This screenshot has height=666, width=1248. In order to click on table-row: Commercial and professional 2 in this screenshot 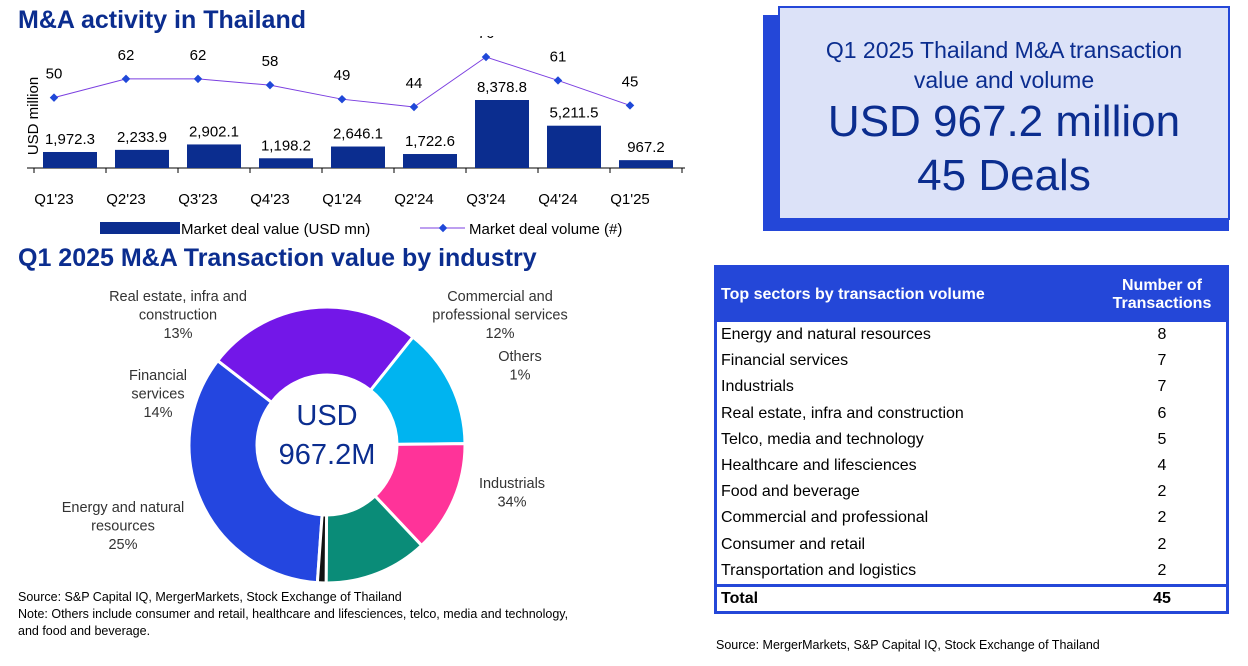, I will do `click(972, 518)`.